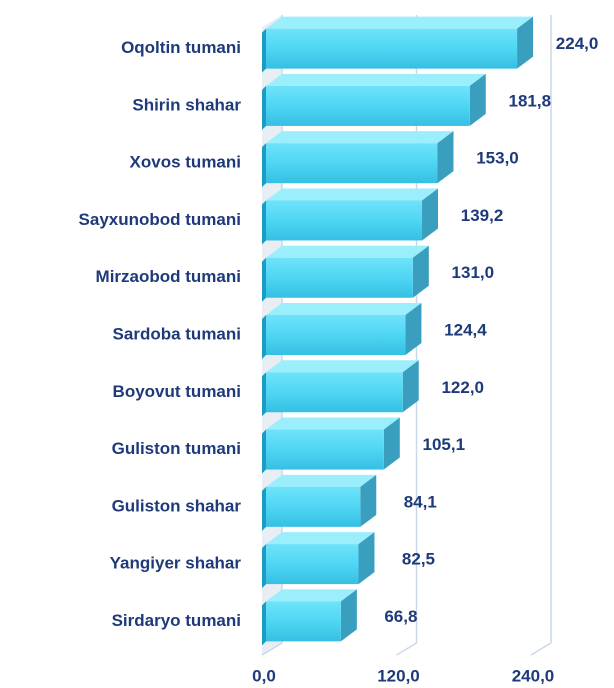 The width and height of the screenshot is (614, 688). Describe the element at coordinates (264, 675) in the screenshot. I see `x-tick-label: 0,0` at that location.